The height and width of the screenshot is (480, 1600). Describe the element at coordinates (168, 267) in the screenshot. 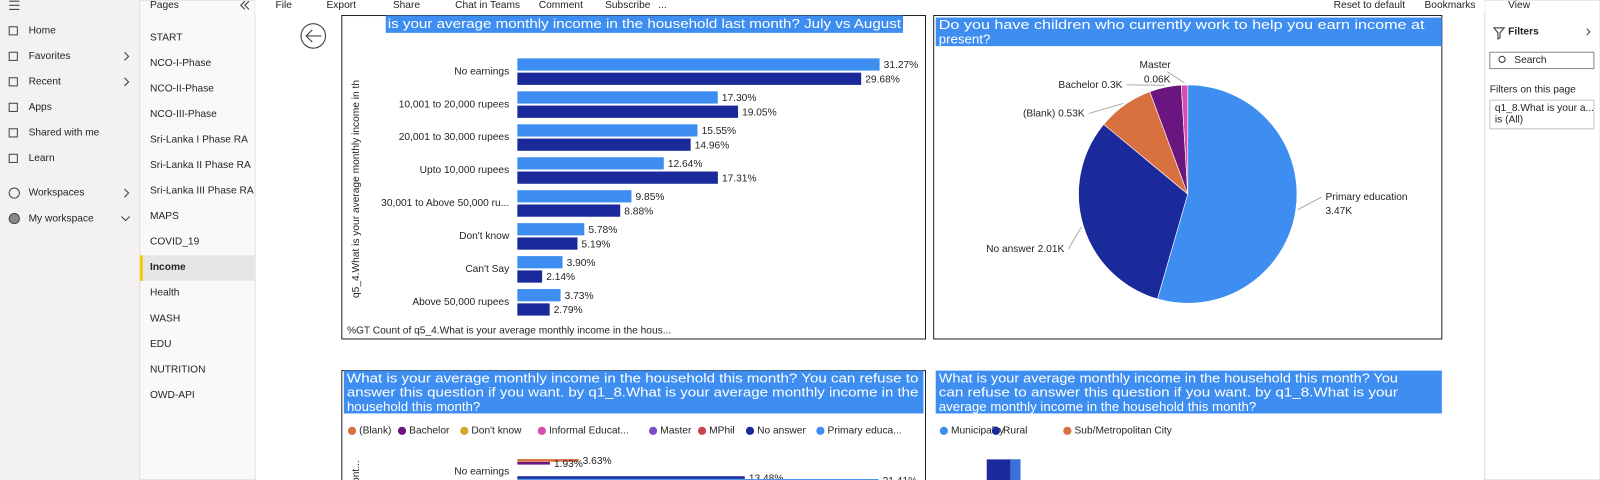

I see `page-tab: Income` at that location.